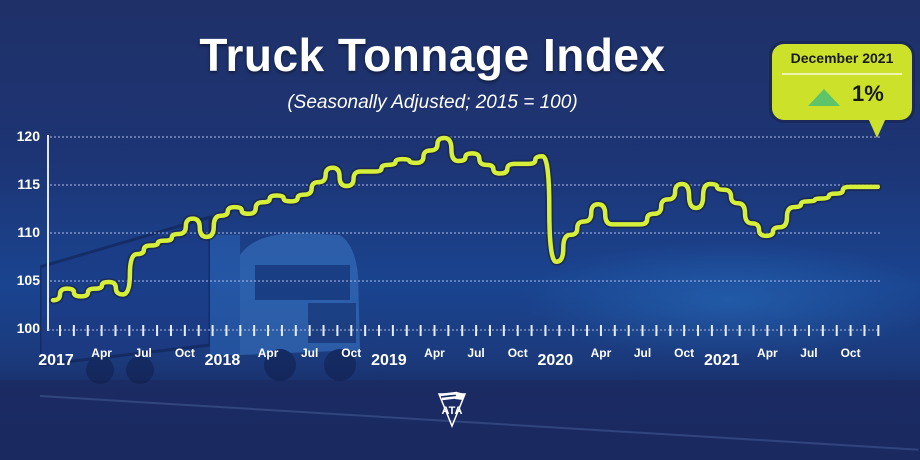 This screenshot has width=920, height=460. I want to click on x-year-label: 2019, so click(389, 360).